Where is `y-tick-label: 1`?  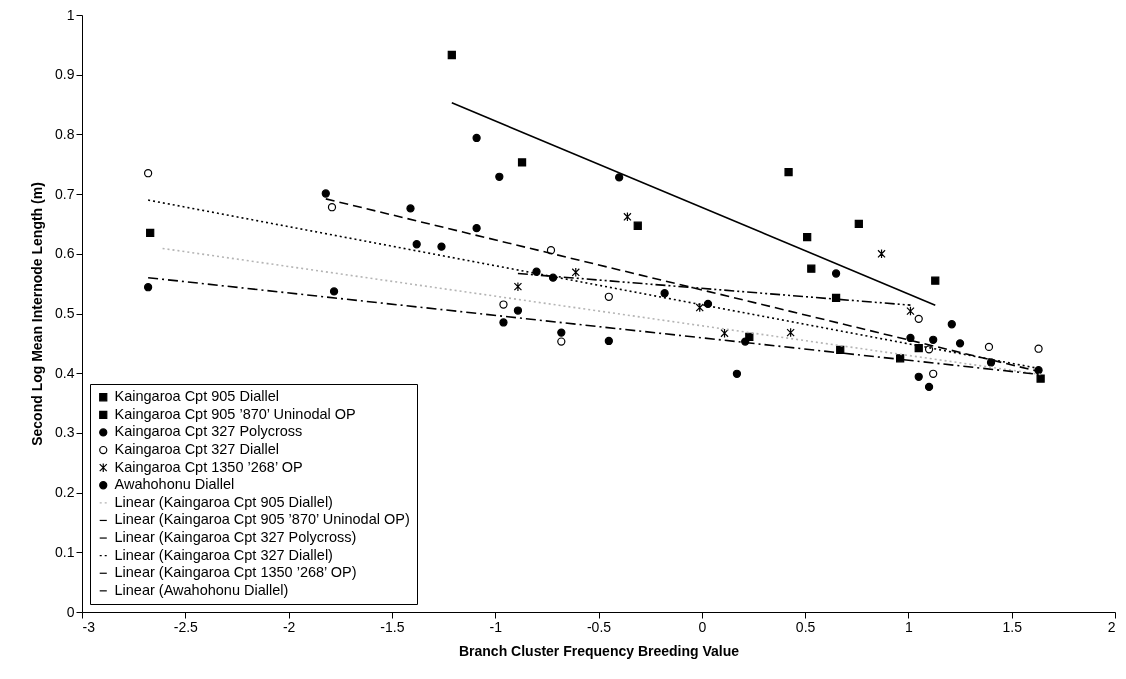
y-tick-label: 1 is located at coordinates (70, 14).